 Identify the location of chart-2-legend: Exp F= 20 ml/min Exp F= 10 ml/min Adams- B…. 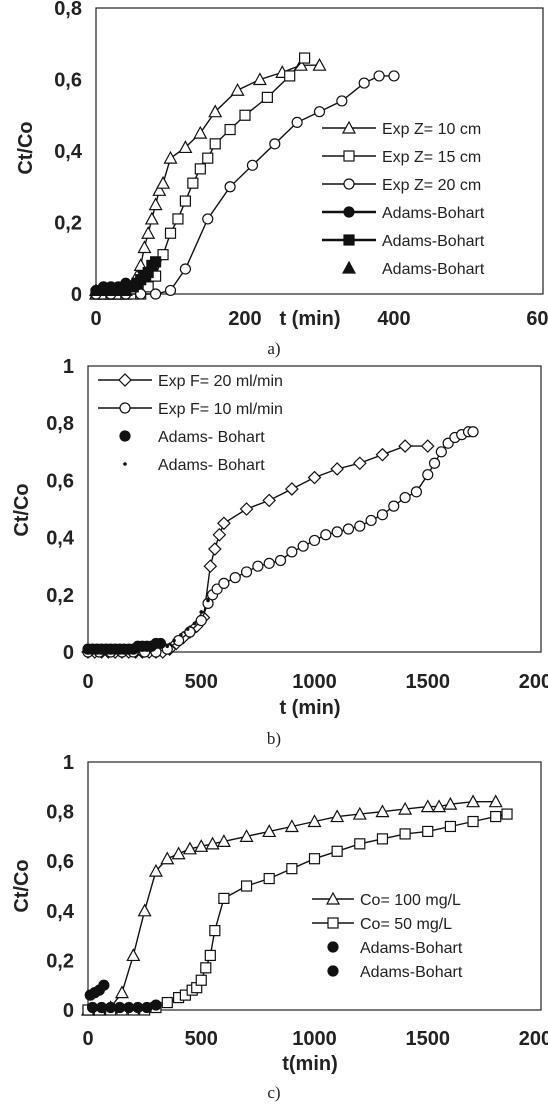
(190, 423).